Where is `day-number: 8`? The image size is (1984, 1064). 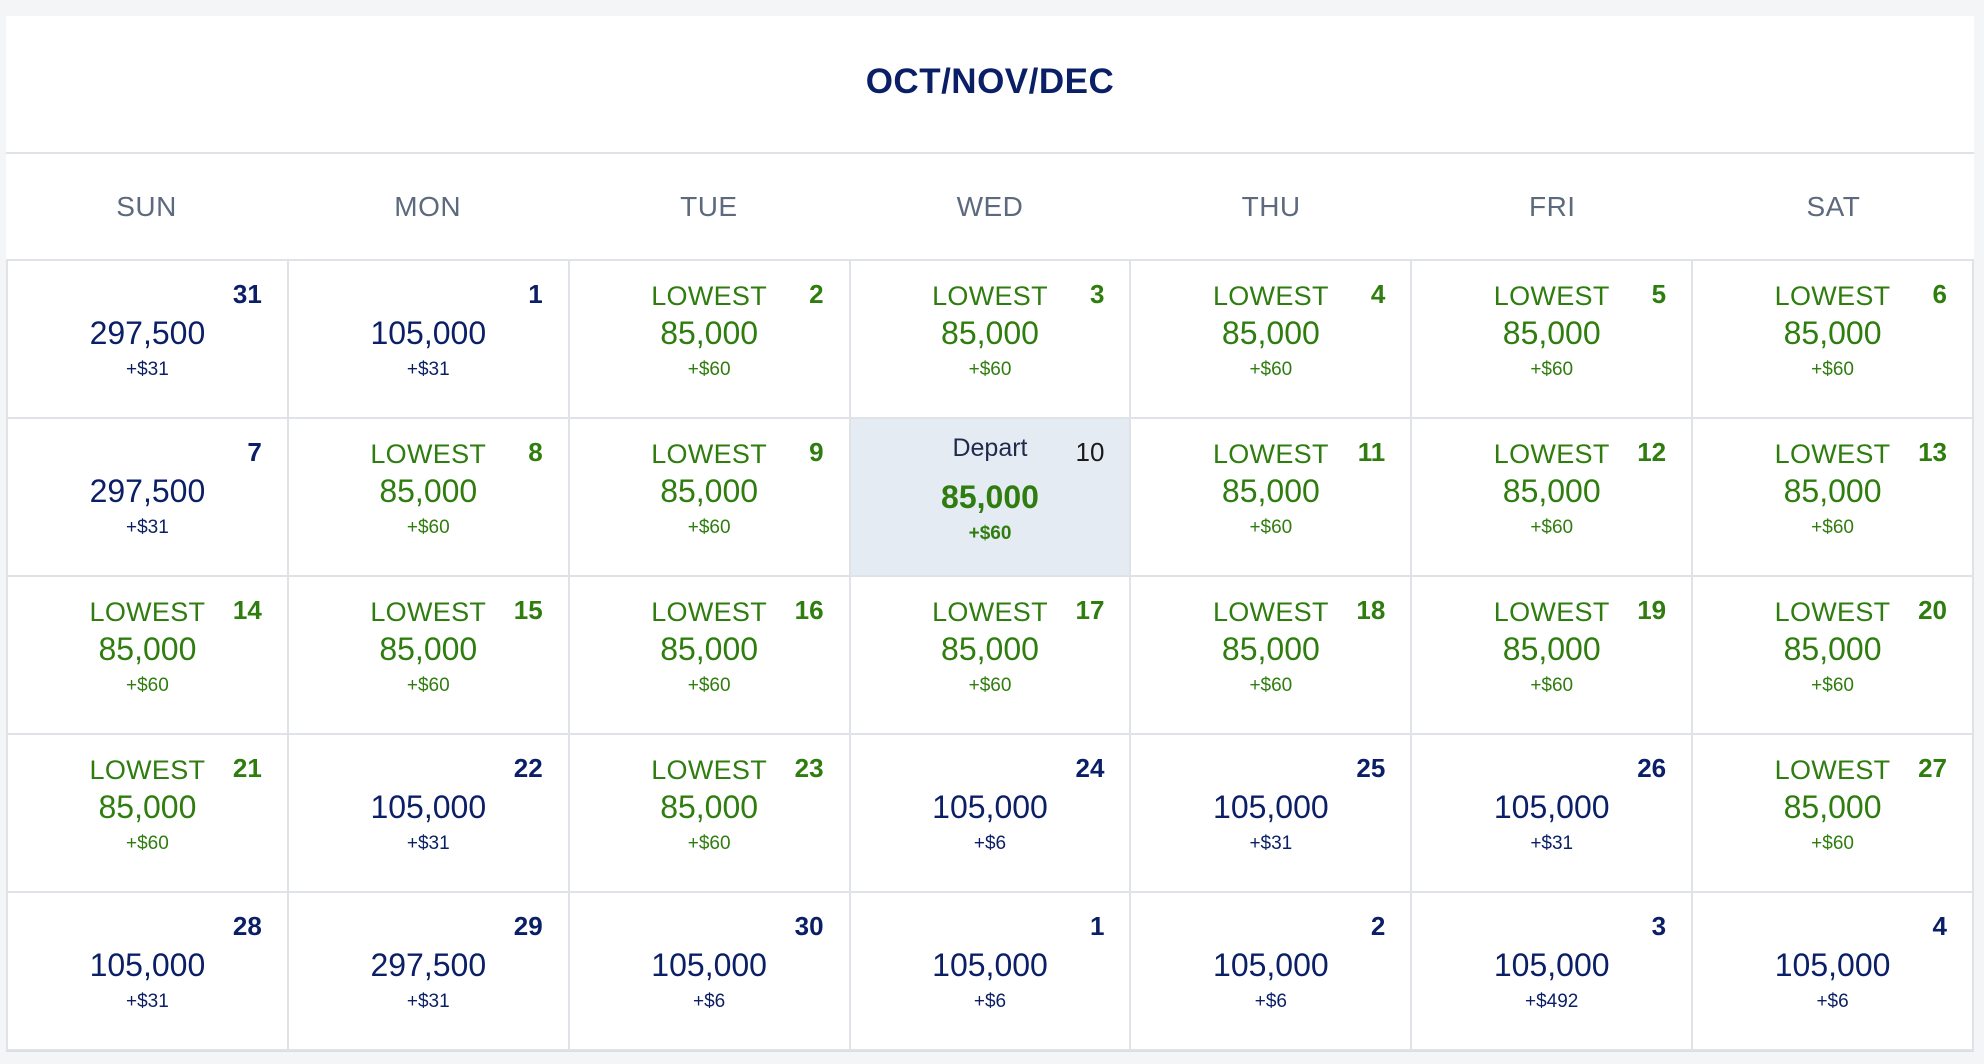
day-number: 8 is located at coordinates (535, 452).